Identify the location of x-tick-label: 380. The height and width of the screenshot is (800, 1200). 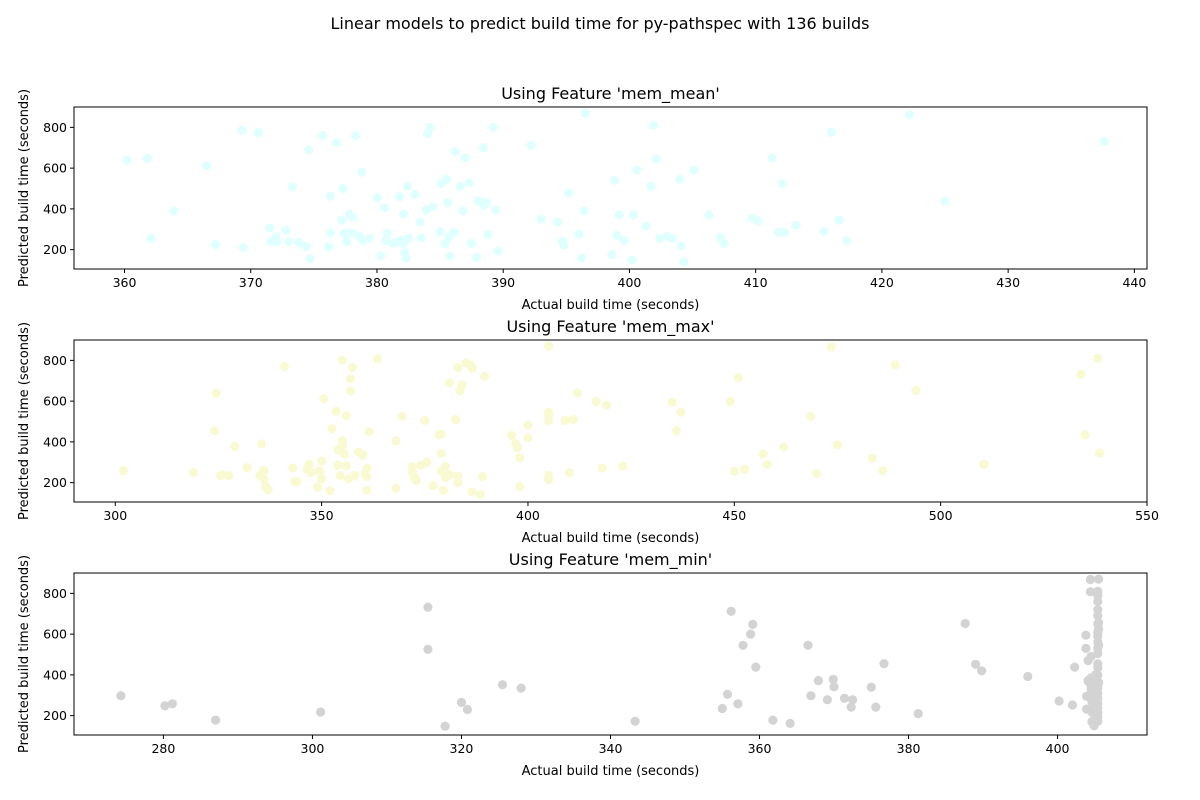
(909, 748).